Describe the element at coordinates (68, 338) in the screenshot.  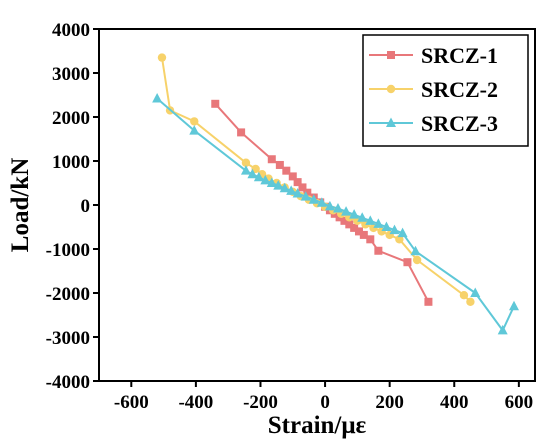
I see `y-tick-label: -3000` at that location.